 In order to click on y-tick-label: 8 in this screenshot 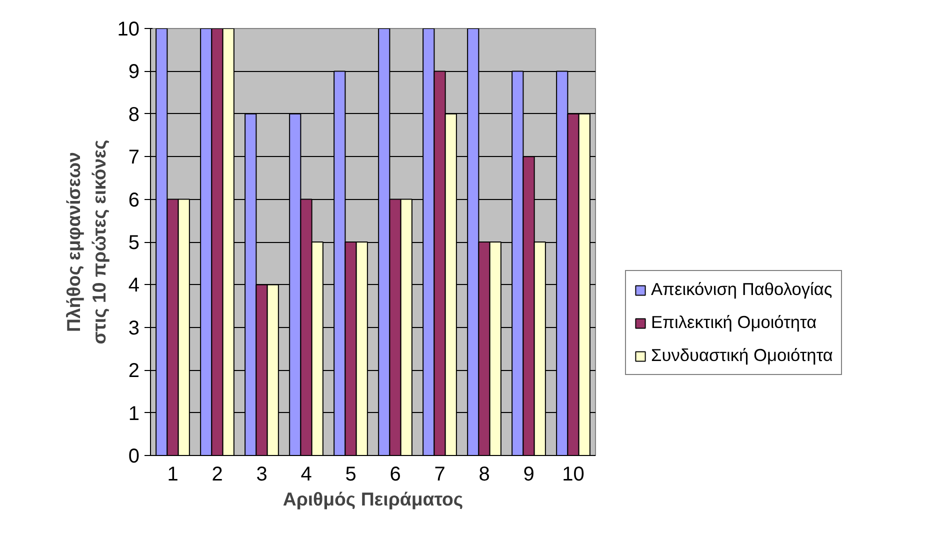, I will do `click(134, 115)`.